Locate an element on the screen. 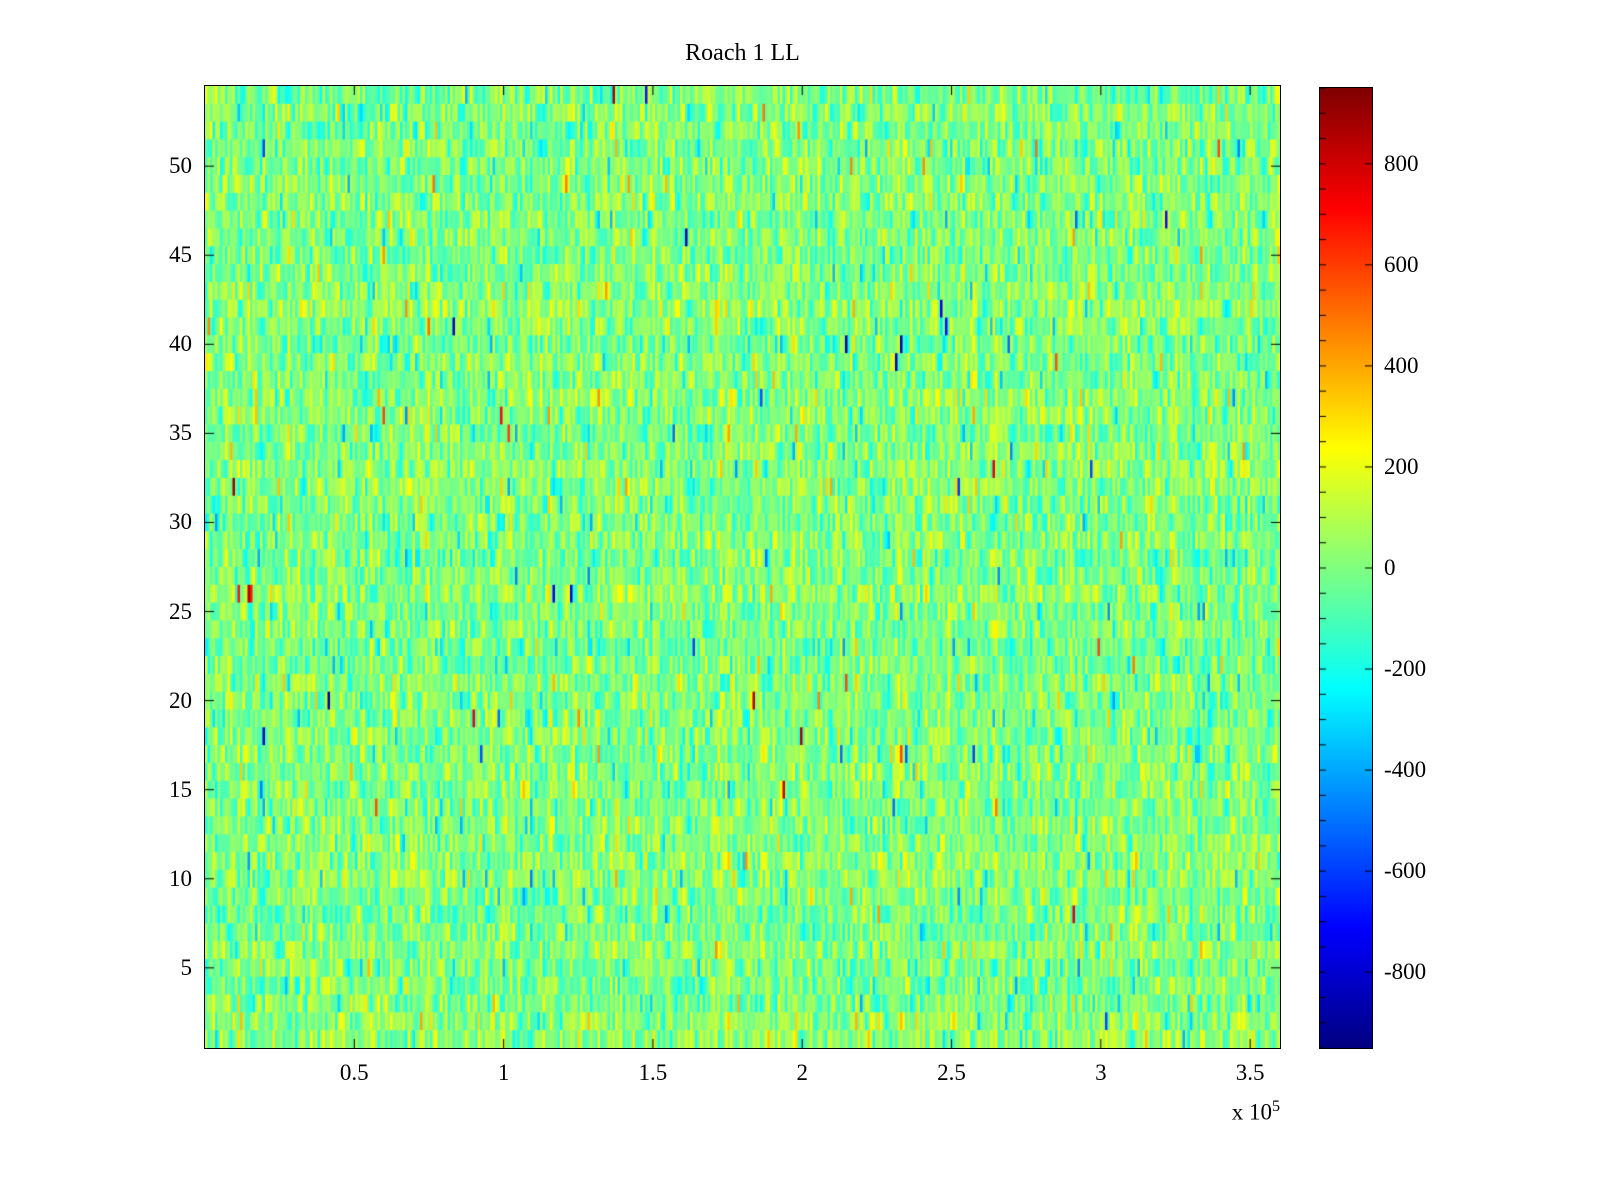 This screenshot has width=1600, height=1200. colorbar-tick-label: 200 is located at coordinates (1401, 466).